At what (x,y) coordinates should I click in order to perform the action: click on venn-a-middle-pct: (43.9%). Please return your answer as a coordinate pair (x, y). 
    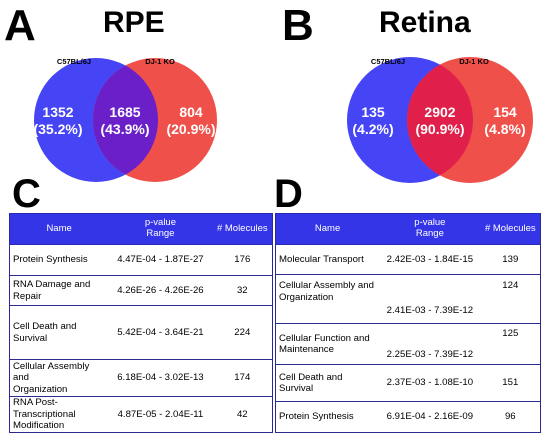
    Looking at the image, I should click on (124, 129).